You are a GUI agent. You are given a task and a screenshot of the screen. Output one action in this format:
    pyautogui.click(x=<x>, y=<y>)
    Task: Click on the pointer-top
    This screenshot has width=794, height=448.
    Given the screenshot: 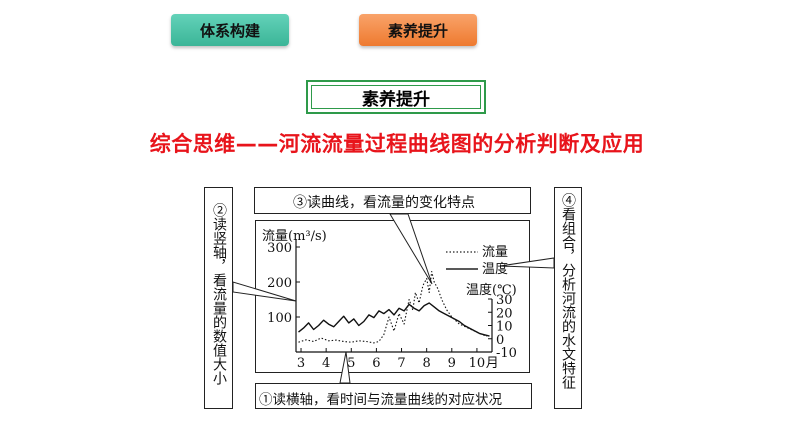 What is the action you would take?
    pyautogui.click(x=411, y=249)
    